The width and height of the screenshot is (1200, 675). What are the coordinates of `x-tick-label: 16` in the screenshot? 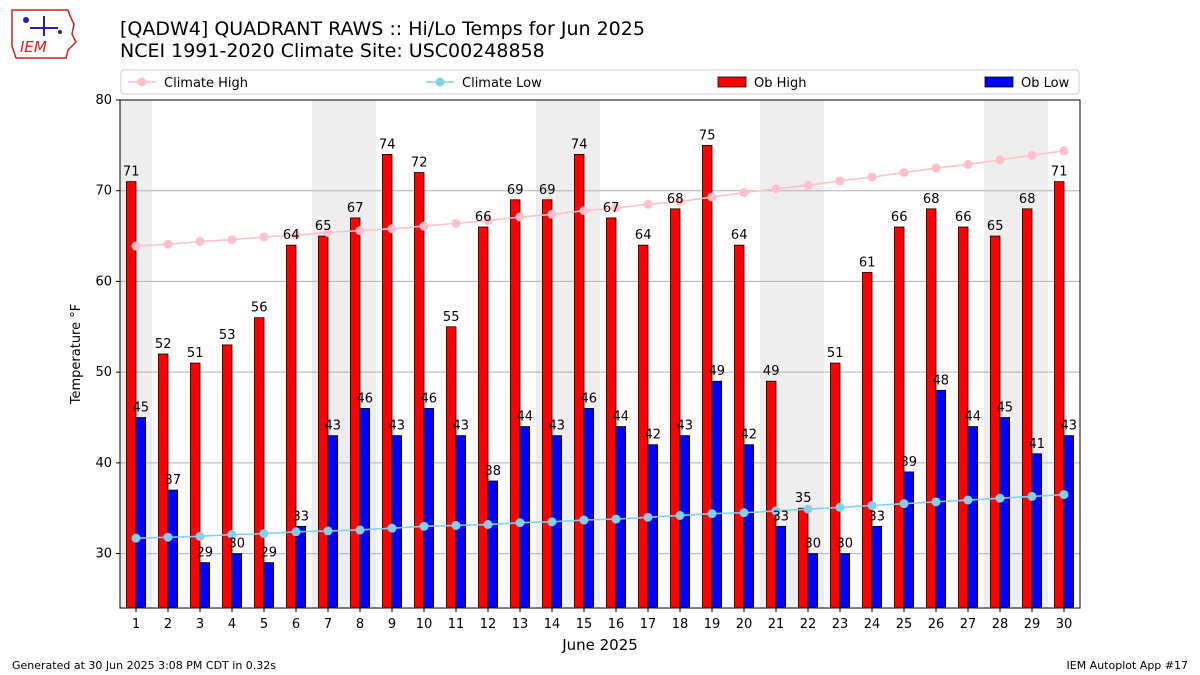 It's located at (616, 624).